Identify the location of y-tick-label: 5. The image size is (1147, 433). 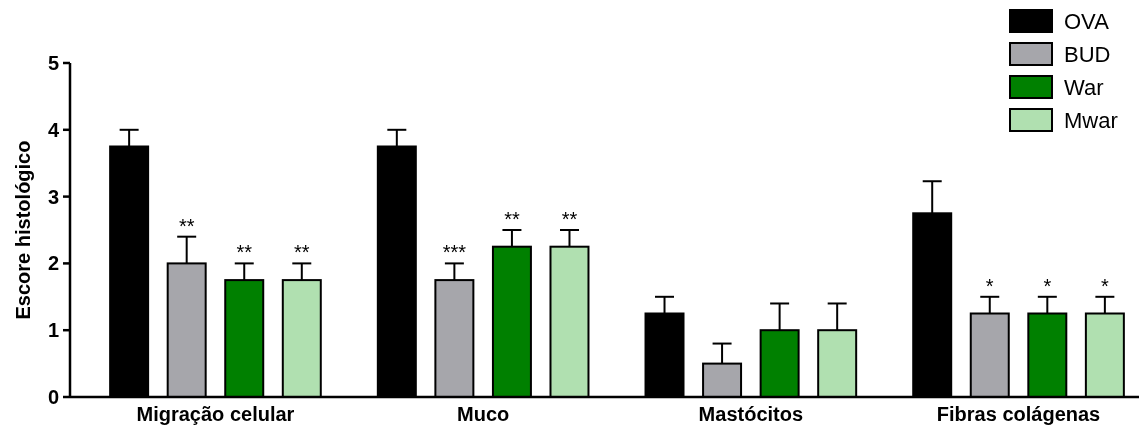
(53, 63).